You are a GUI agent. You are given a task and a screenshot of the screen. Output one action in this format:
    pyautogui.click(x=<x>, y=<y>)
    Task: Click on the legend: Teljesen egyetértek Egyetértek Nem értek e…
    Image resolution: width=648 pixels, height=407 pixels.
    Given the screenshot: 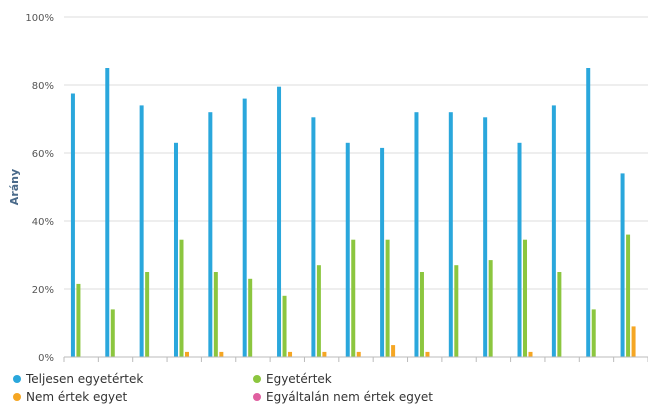 What is the action you would take?
    pyautogui.click(x=223, y=388)
    